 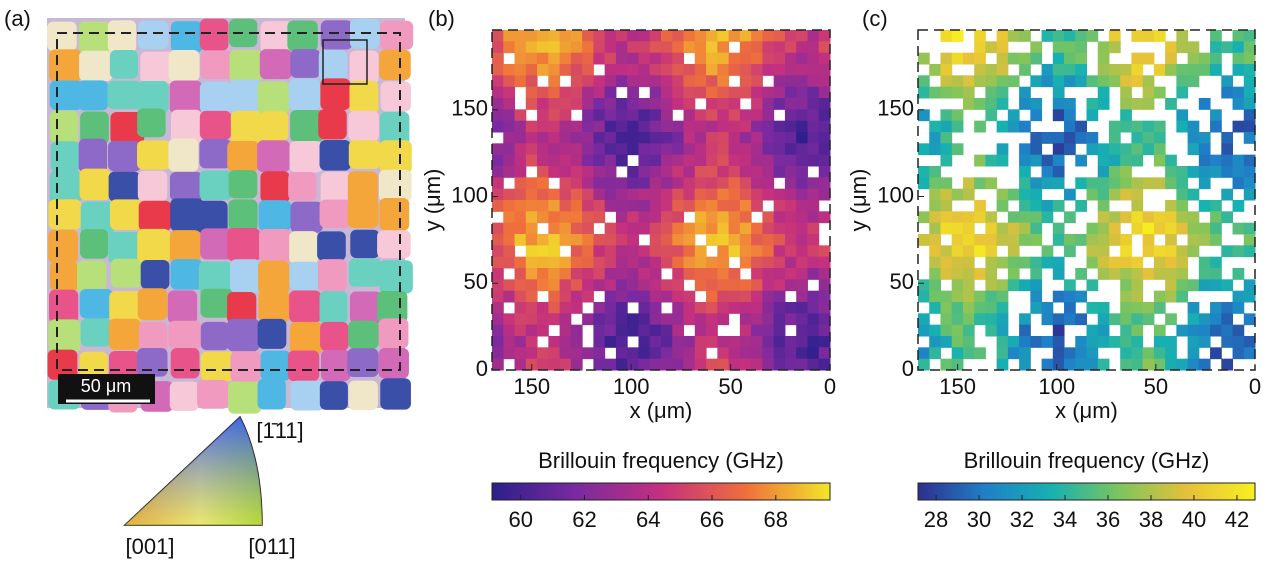 What do you see at coordinates (712, 519) in the screenshot?
I see `colorbar-tick-label: 66` at bounding box center [712, 519].